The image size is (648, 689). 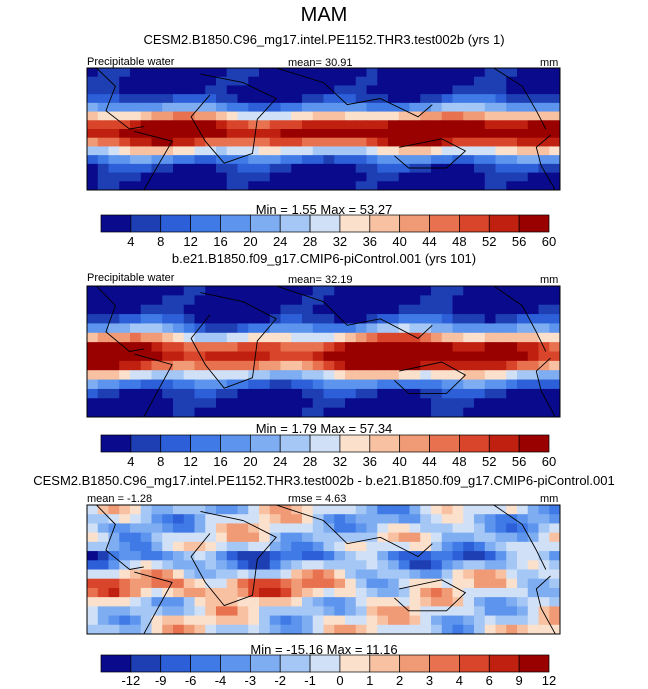 I want to click on panel1-mean-label: mean= 30.91, so click(x=320, y=63).